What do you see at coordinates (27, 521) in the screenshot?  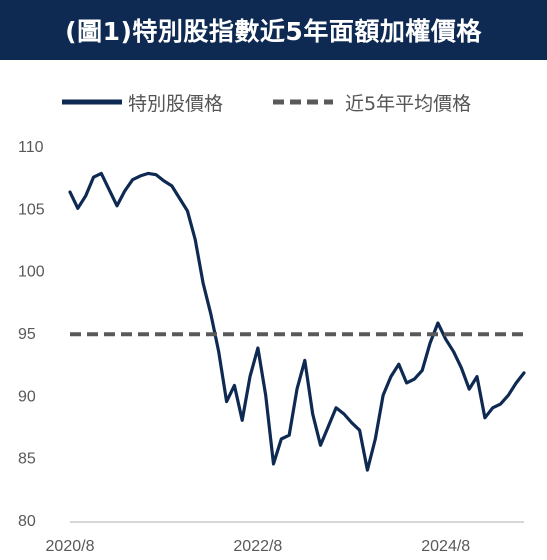 I see `y-tick-label-80: 80` at bounding box center [27, 521].